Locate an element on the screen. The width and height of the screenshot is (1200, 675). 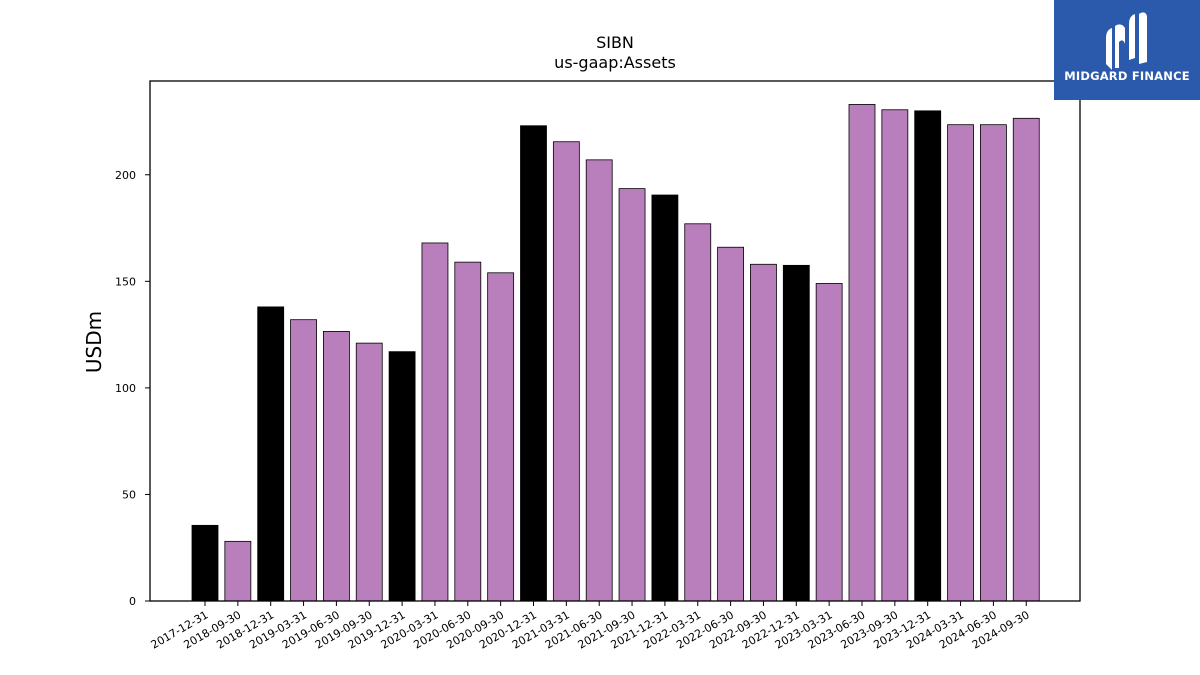
y-tick-label: 0 is located at coordinates (132, 601).